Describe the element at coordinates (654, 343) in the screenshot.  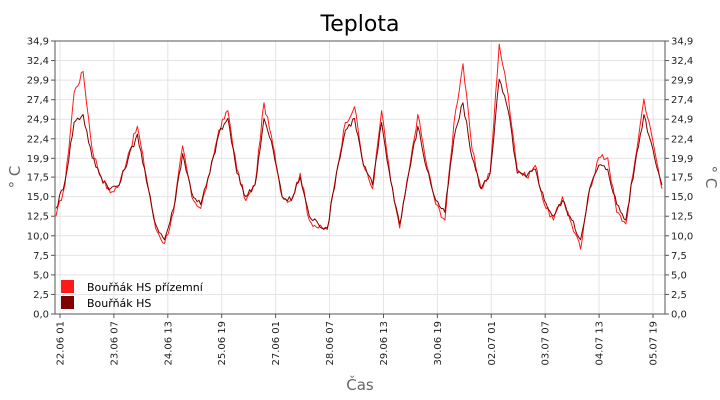
I see `x-tick-label: 05.07 19` at that location.